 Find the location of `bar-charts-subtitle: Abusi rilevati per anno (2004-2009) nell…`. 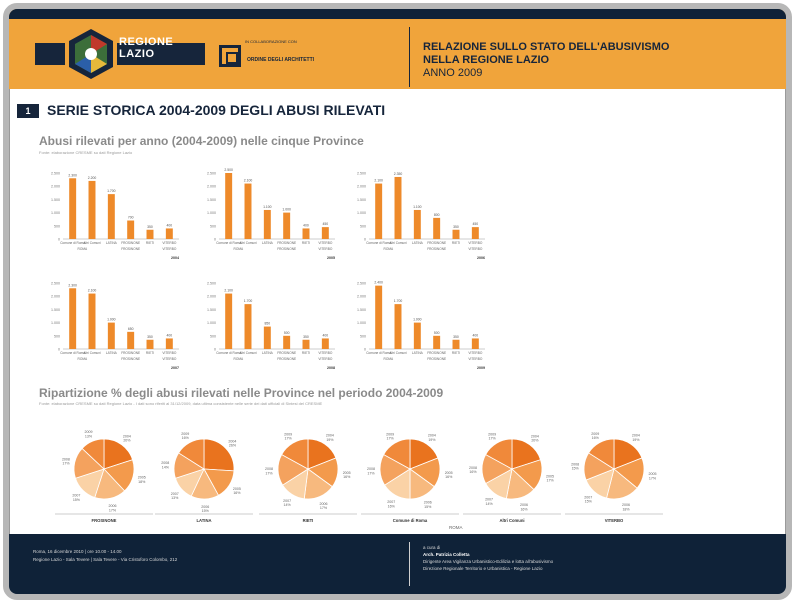

bar-charts-subtitle: Abusi rilevati per anno (2004-2009) nell… is located at coordinates (201, 141).